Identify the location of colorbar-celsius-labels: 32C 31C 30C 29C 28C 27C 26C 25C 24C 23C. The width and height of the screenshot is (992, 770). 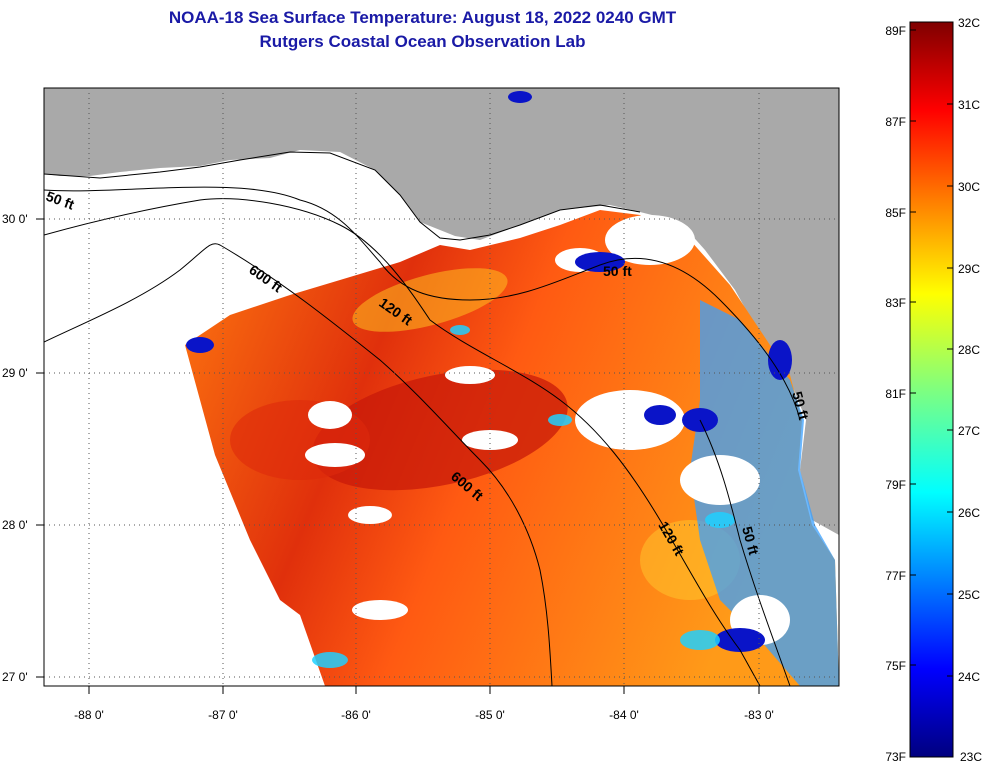
(970, 390).